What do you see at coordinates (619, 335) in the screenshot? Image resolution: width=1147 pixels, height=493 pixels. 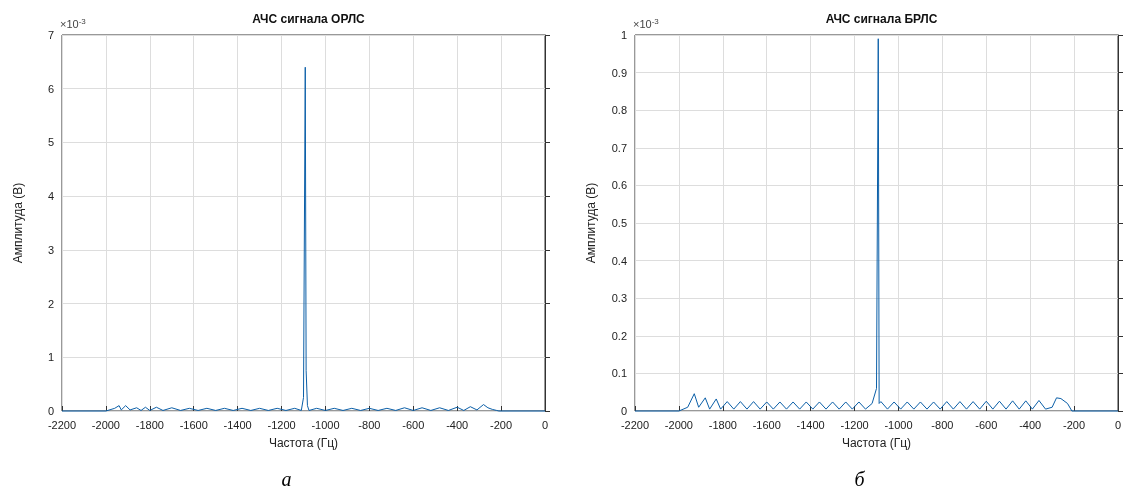 I see `y-tick-label: 0.2` at bounding box center [619, 335].